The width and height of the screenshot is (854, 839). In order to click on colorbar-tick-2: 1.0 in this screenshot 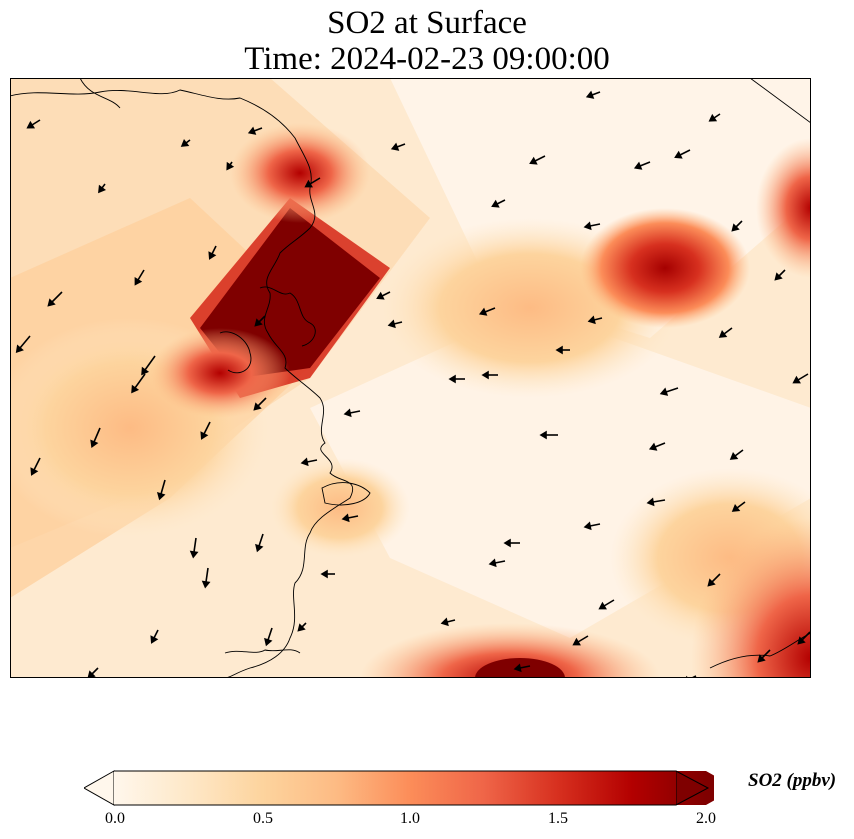, I will do `click(410, 818)`.